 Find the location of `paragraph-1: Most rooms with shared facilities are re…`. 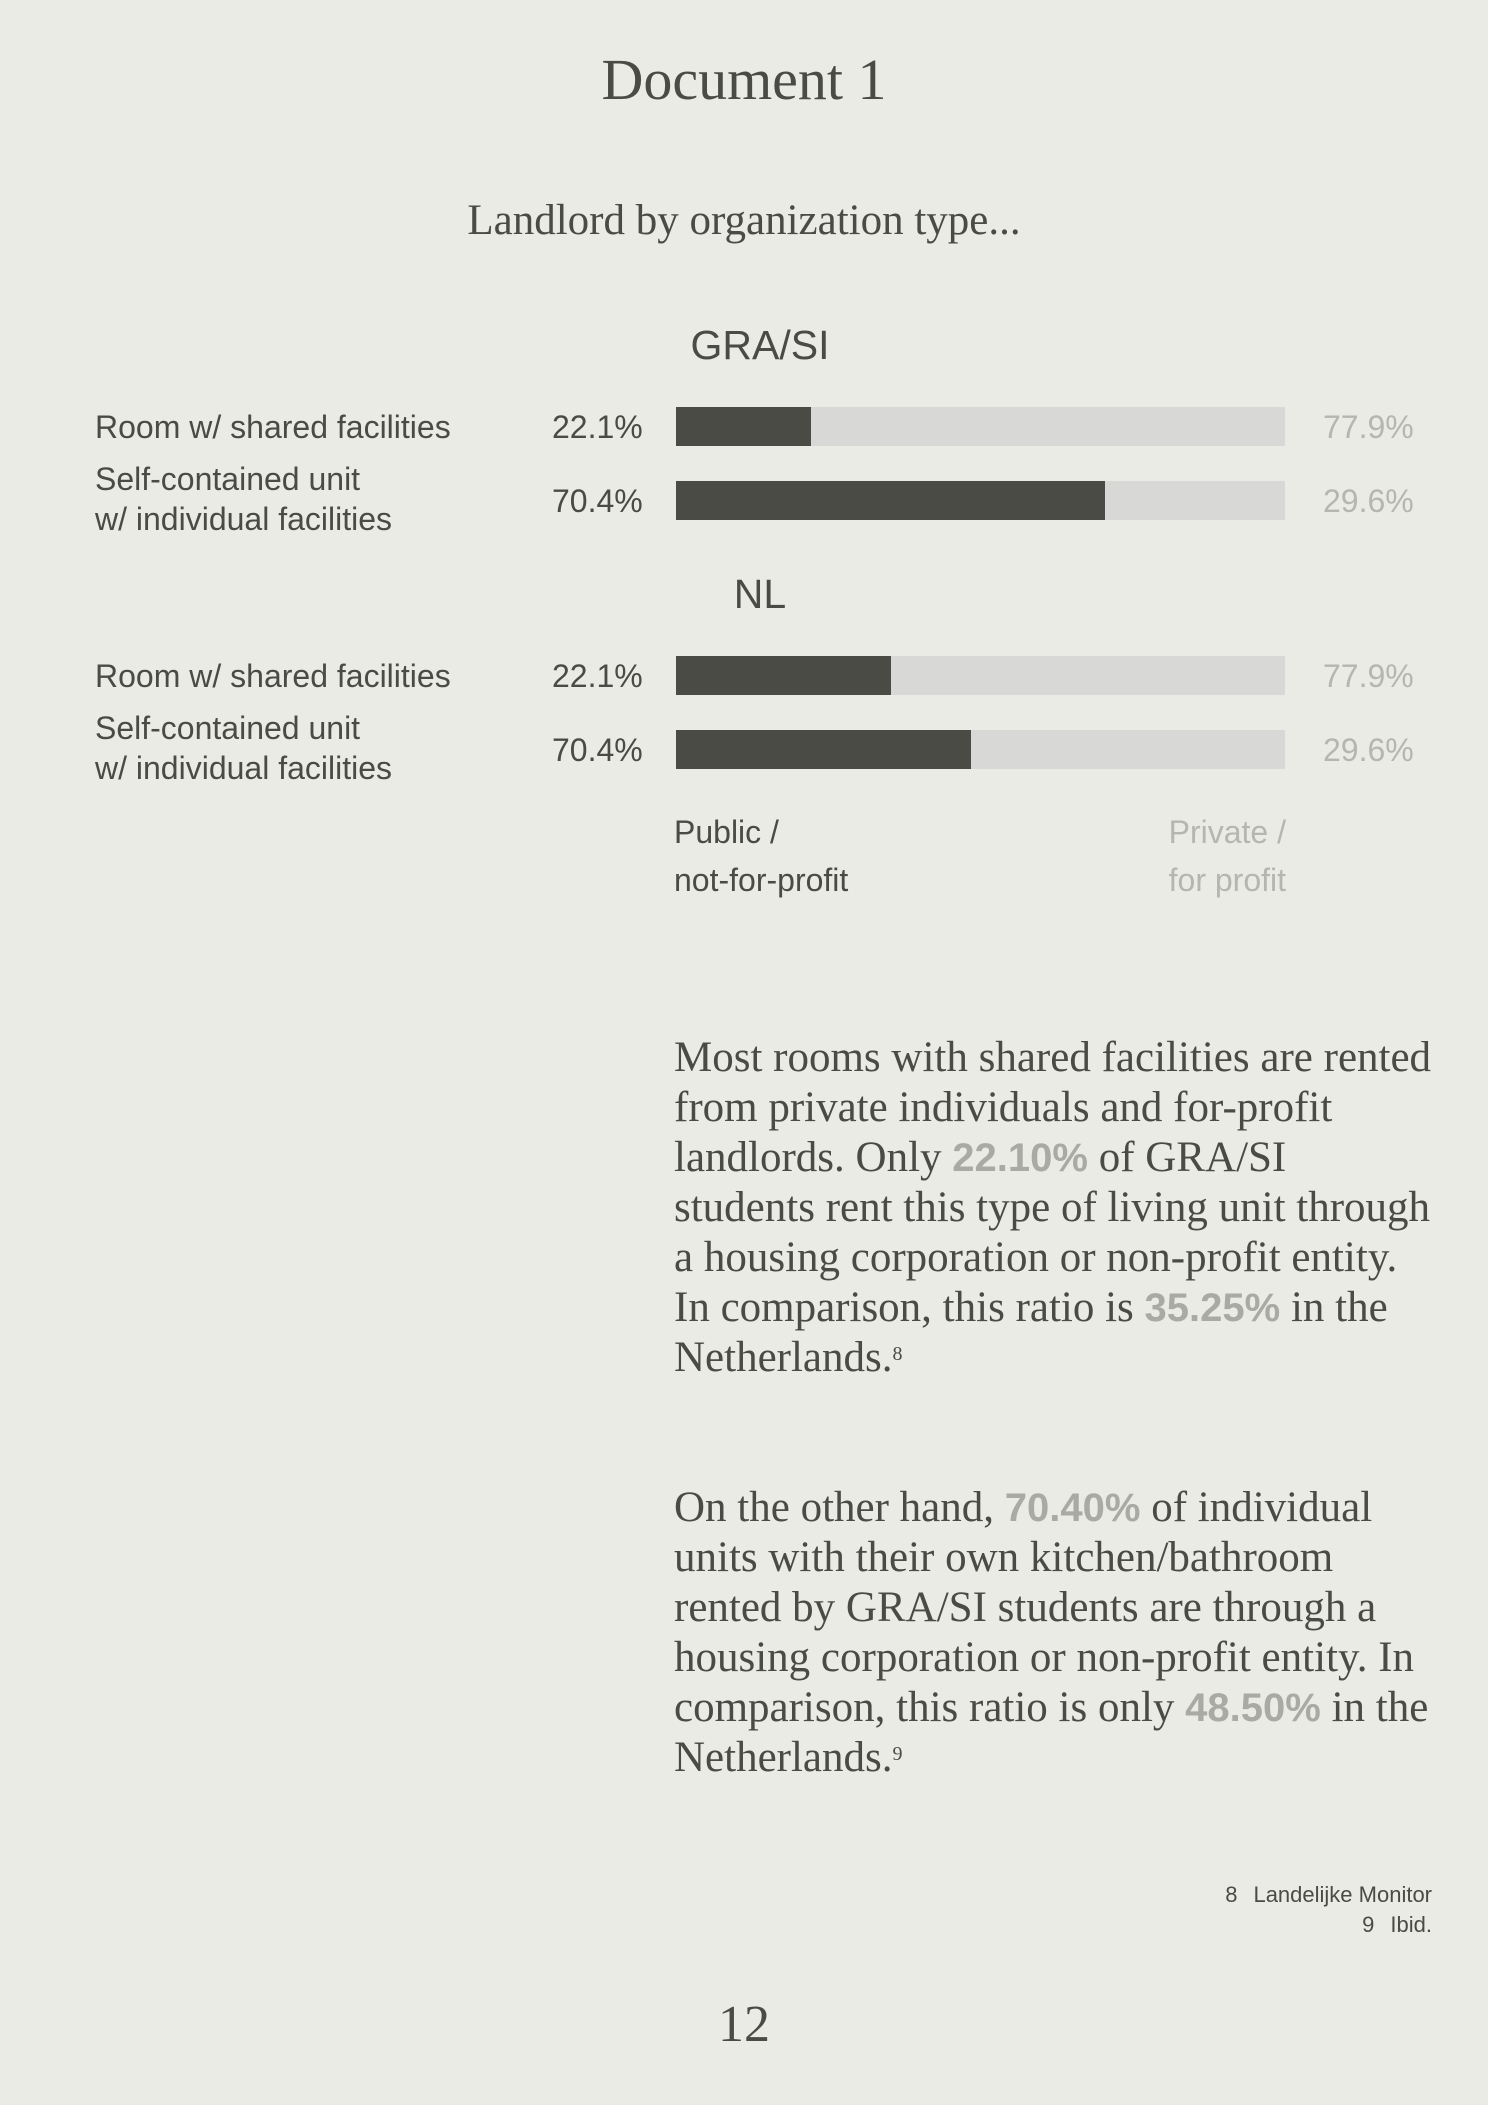

paragraph-1: Most rooms with shared facilities are re… is located at coordinates (1054, 1208).